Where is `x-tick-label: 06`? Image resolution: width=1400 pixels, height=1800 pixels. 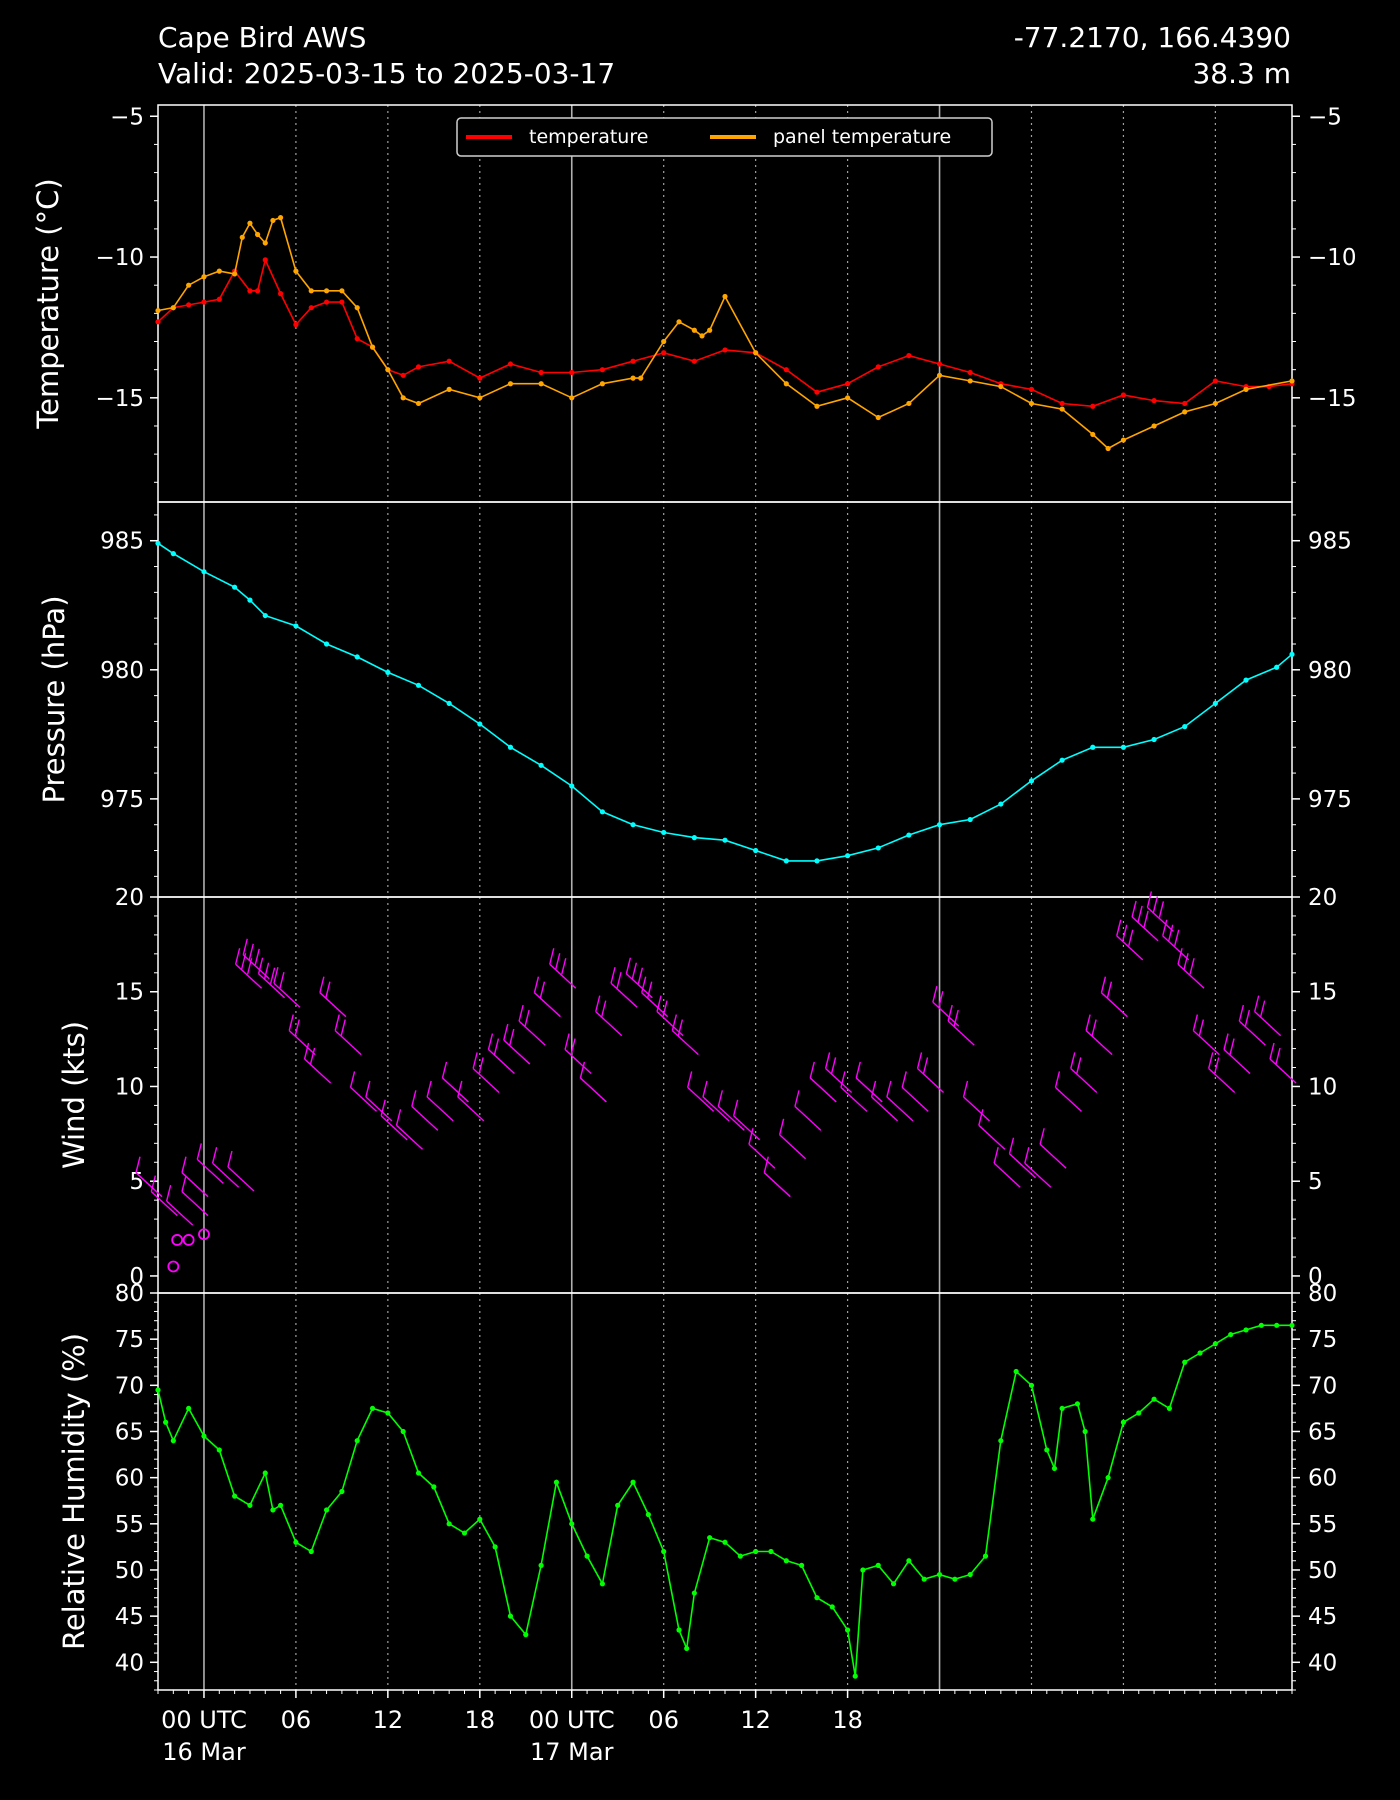 x-tick-label: 06 is located at coordinates (663, 1720).